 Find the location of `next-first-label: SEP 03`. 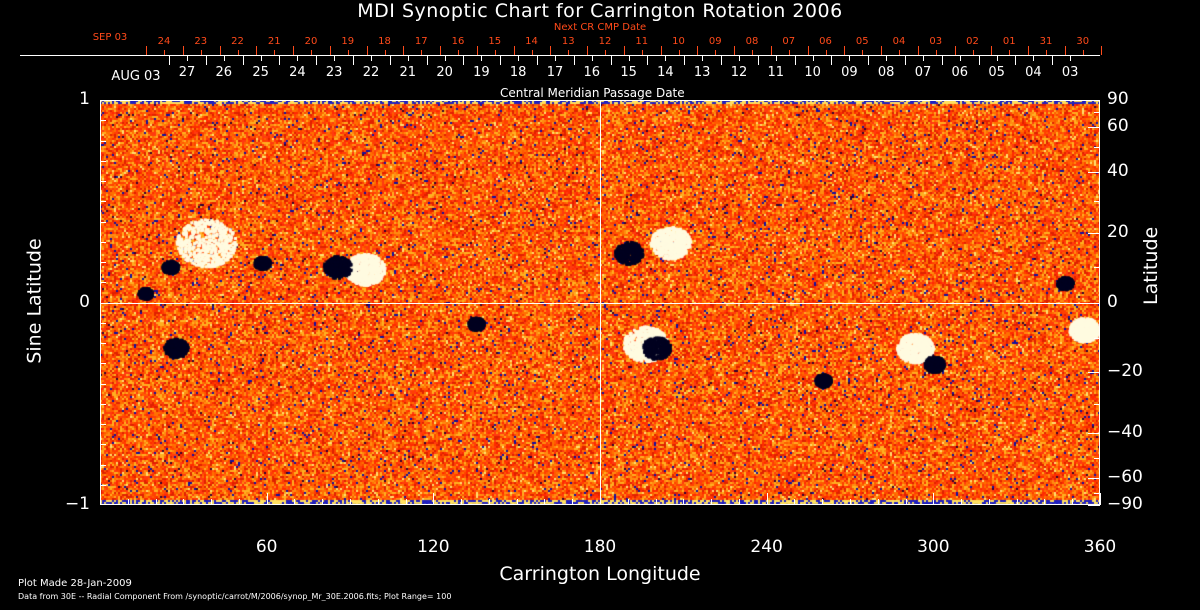

next-first-label: SEP 03 is located at coordinates (110, 37).